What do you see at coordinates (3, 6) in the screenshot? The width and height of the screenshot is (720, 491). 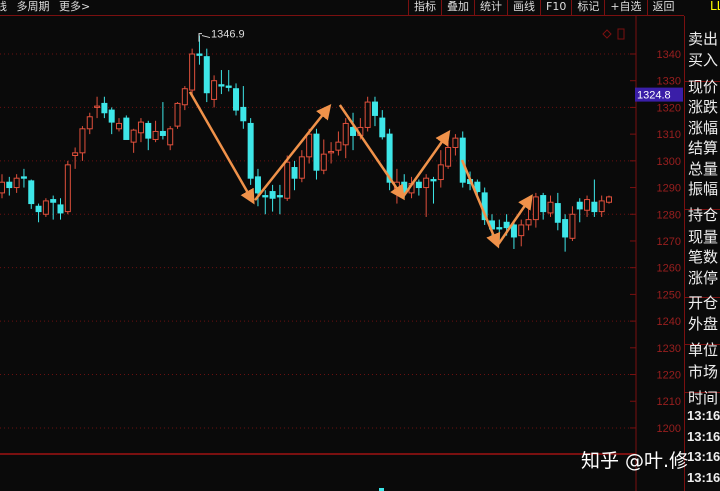 I see `period-line-tab: 线` at bounding box center [3, 6].